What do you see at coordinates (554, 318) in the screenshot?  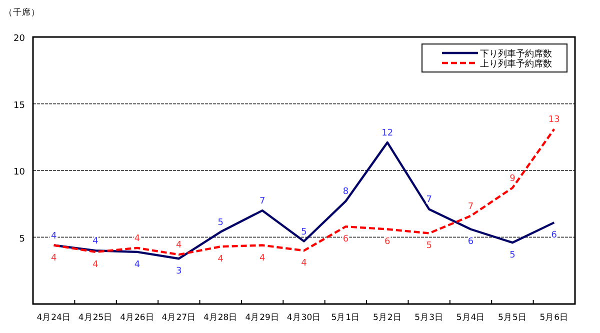 I see `x-tick-label: 5月6日` at bounding box center [554, 318].